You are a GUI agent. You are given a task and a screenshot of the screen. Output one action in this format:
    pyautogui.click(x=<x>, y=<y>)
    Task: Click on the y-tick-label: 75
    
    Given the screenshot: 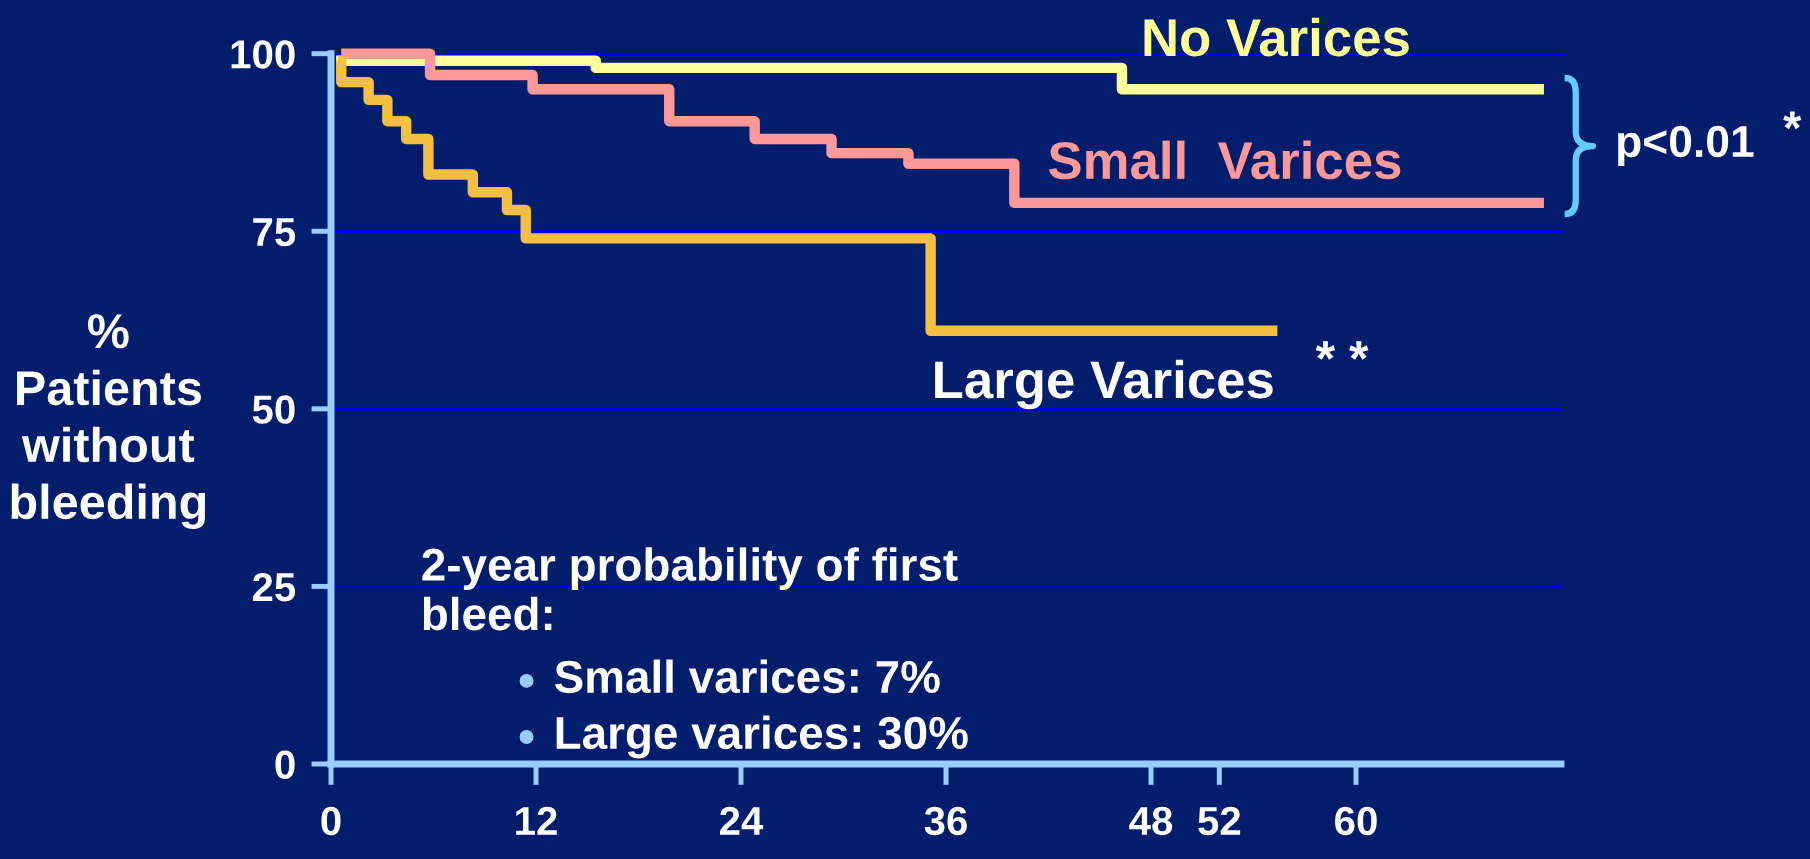 What is the action you would take?
    pyautogui.click(x=274, y=232)
    